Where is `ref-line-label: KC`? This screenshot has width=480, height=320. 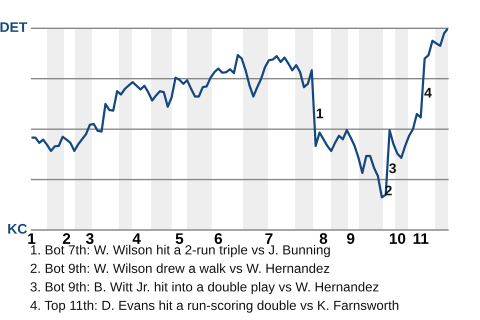 ref-line-label: KC is located at coordinates (17, 229).